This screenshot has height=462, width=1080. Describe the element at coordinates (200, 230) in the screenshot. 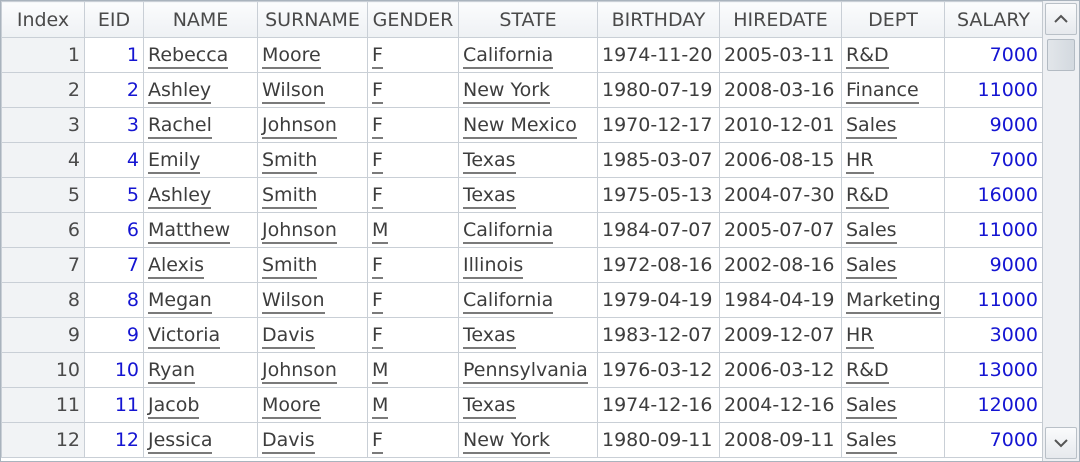

I see `cell-name: Matthew` at that location.